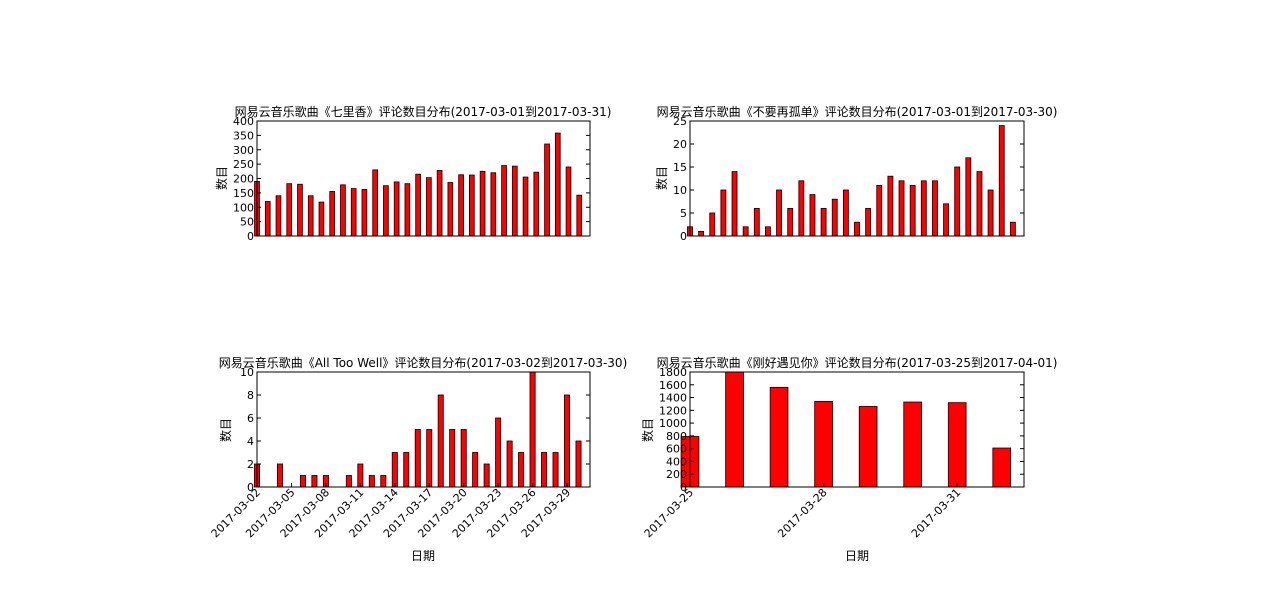 The image size is (1280, 608). What do you see at coordinates (247, 372) in the screenshot?
I see `y-tick-label: 10` at bounding box center [247, 372].